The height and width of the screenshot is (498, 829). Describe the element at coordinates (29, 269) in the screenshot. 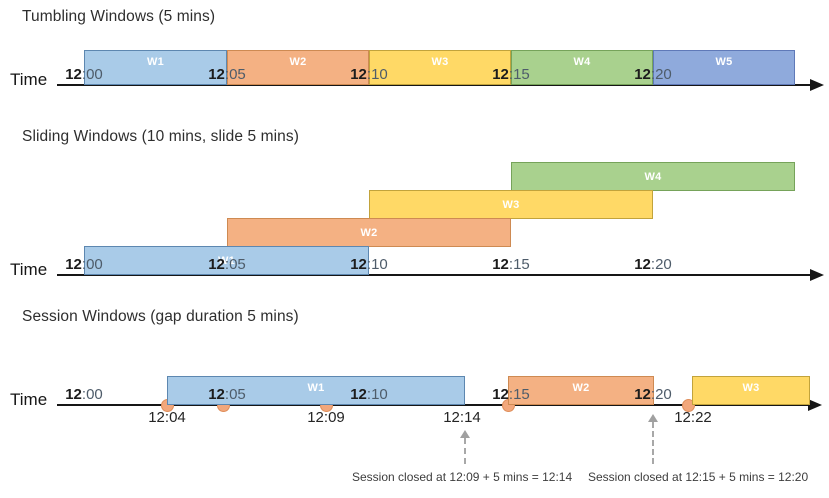

I see `sliding-time-axis-label: Time` at that location.